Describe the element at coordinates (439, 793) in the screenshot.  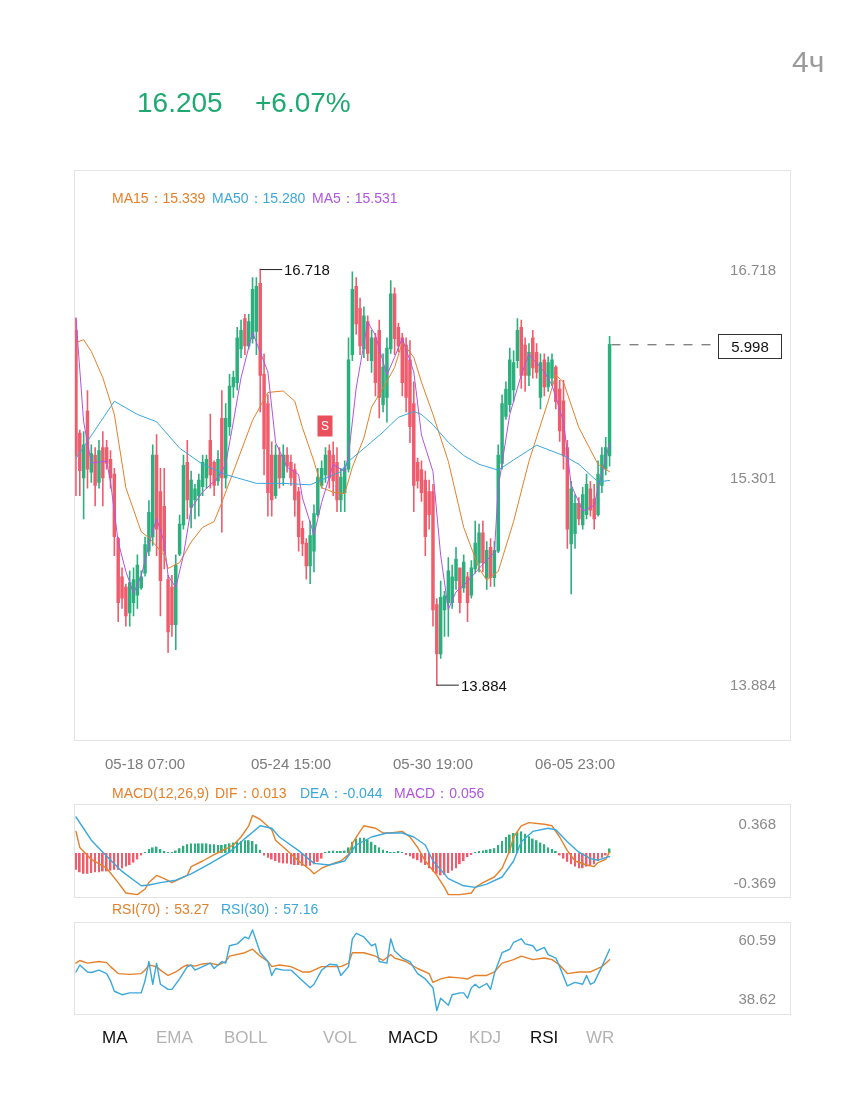
I see `text: MACD：0.056` at that location.